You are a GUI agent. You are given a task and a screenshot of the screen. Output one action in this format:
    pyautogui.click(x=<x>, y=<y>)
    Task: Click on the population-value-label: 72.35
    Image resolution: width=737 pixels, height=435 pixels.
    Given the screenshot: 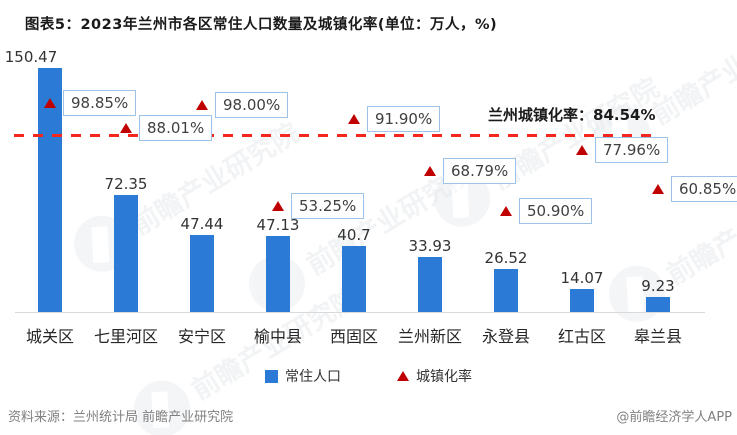 What is the action you would take?
    pyautogui.click(x=126, y=183)
    